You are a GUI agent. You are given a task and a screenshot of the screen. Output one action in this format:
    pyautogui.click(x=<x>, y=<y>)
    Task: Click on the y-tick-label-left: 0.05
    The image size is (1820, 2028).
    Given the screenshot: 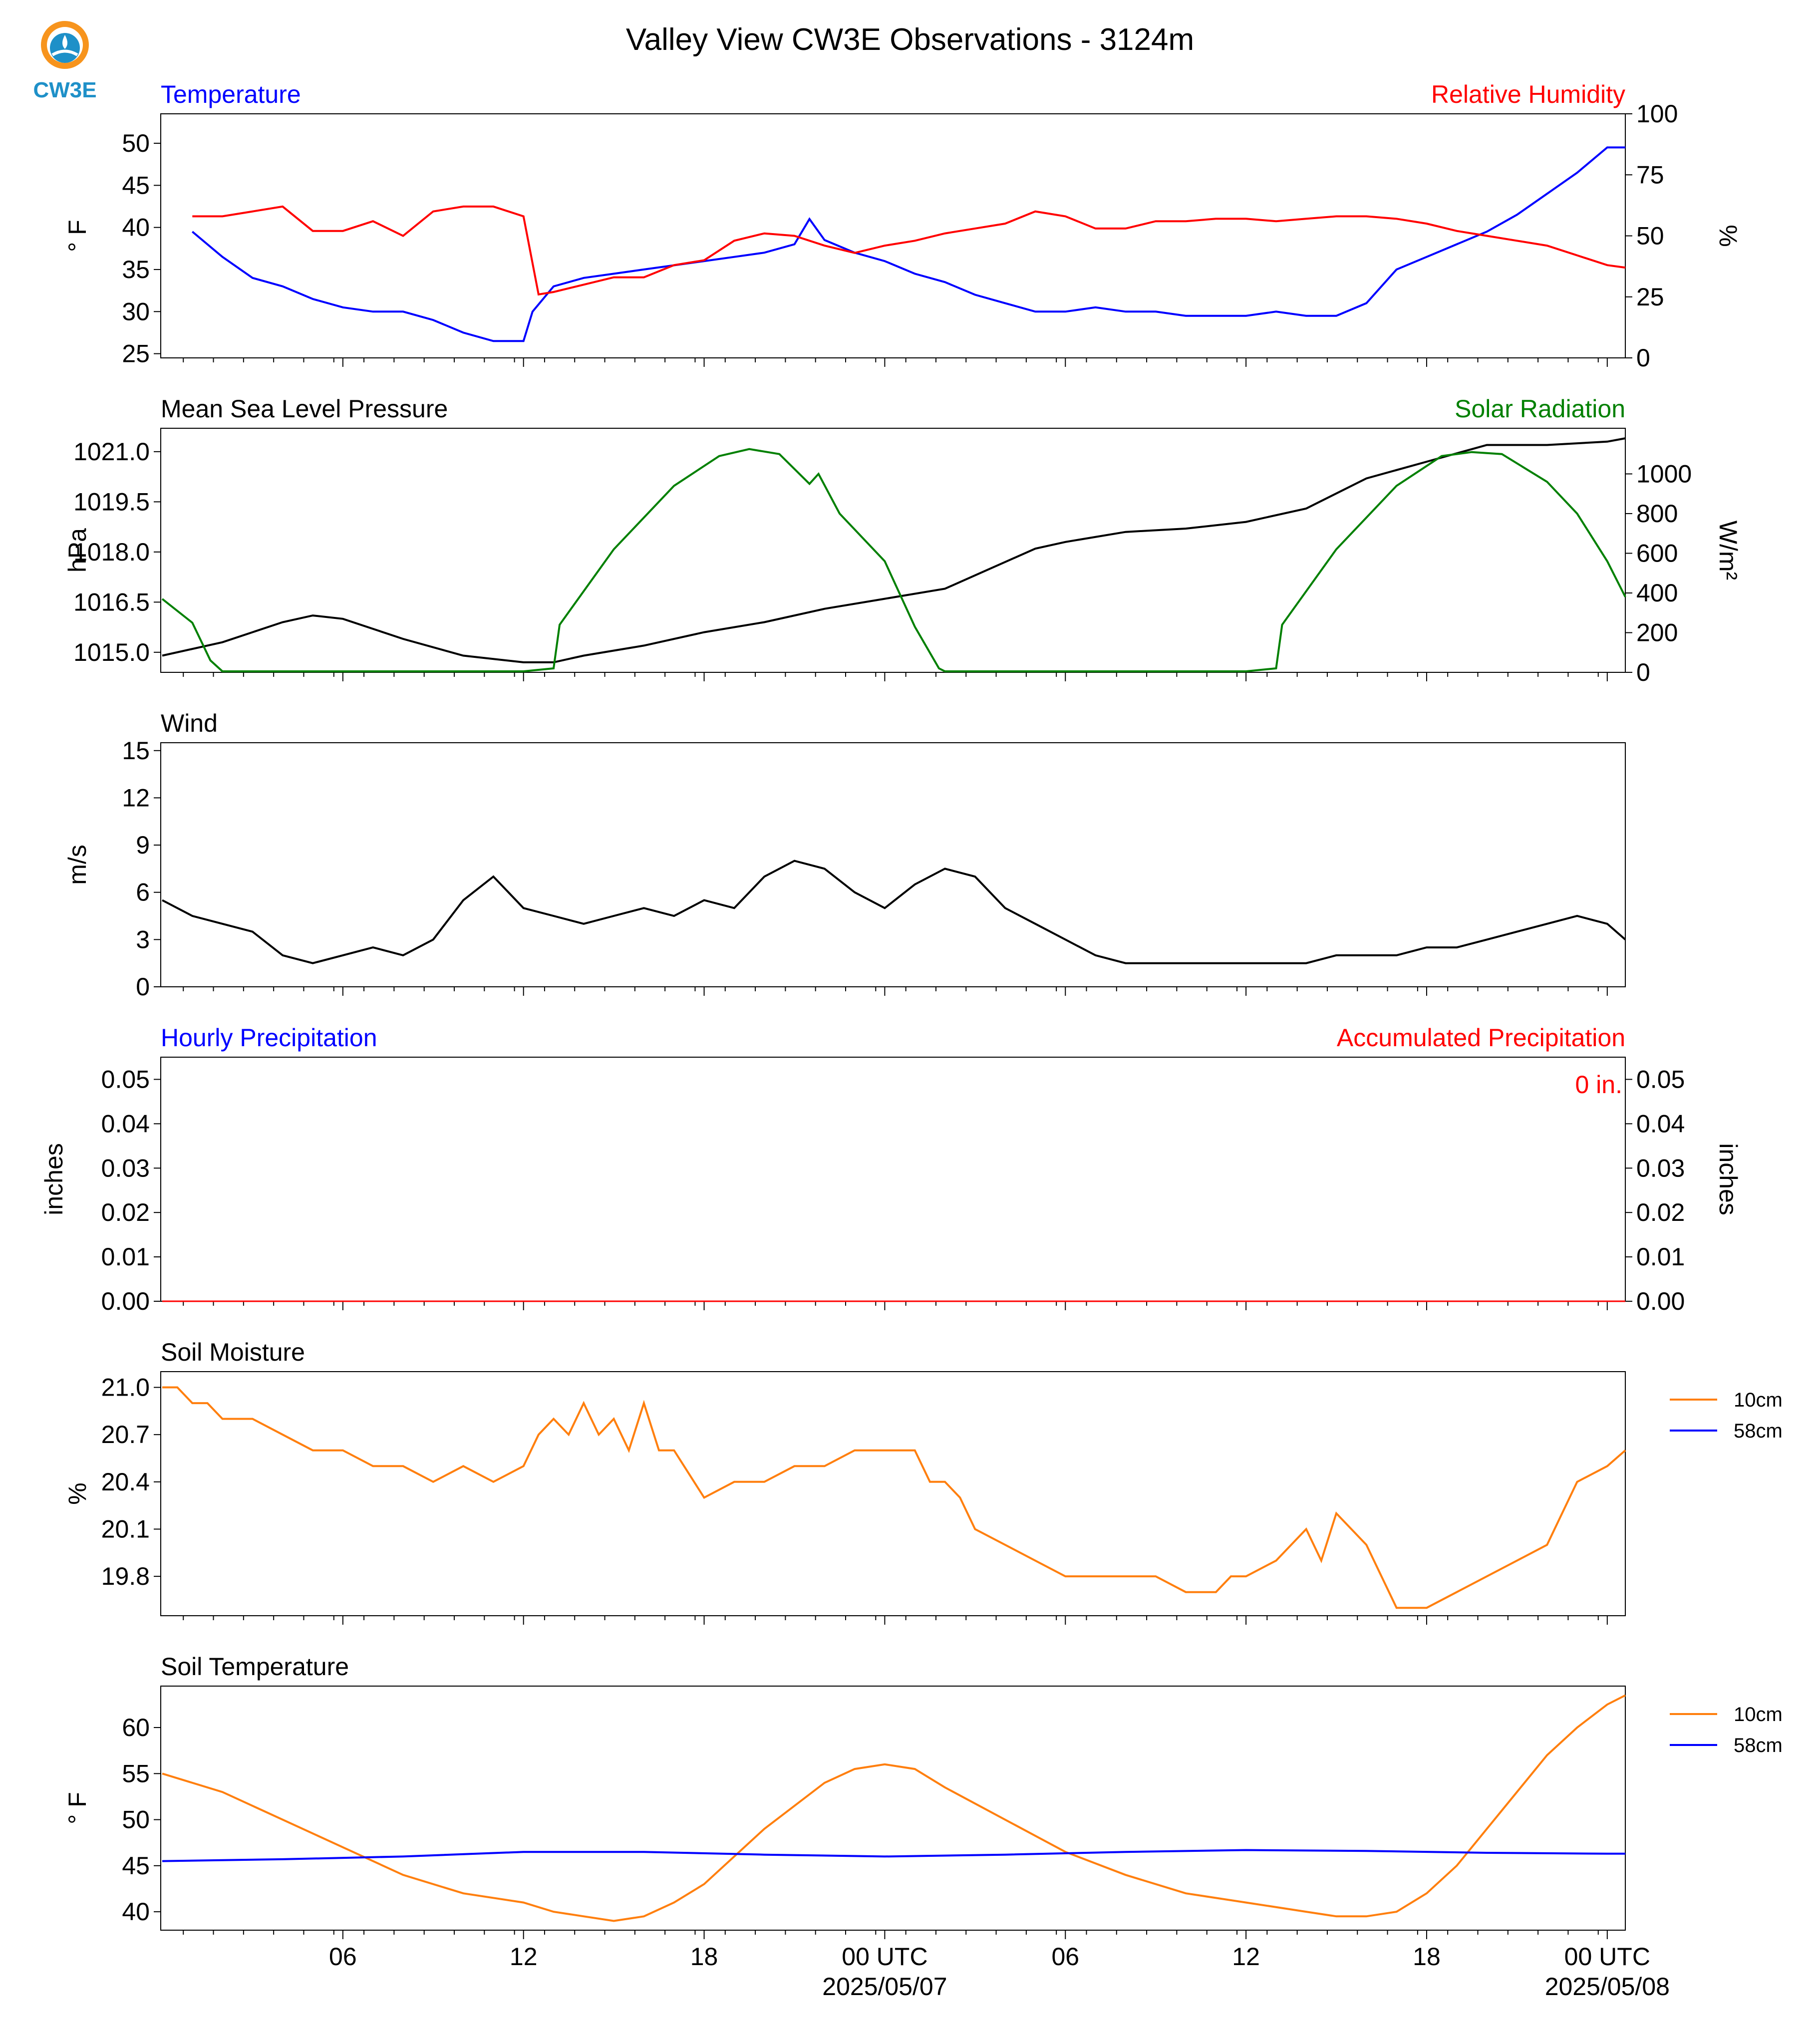 What is the action you would take?
    pyautogui.click(x=125, y=1079)
    